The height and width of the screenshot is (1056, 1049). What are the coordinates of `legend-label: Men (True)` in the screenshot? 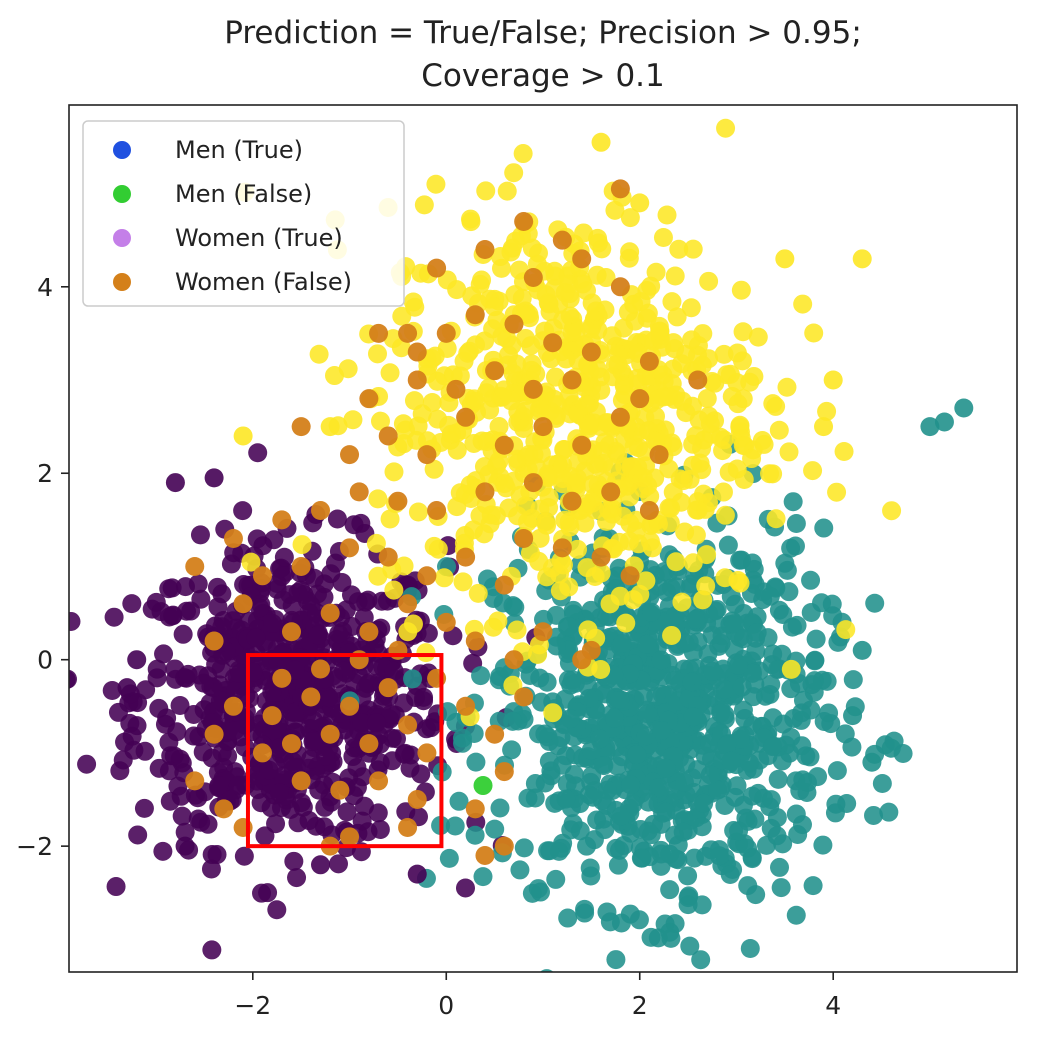 It's located at (239, 150).